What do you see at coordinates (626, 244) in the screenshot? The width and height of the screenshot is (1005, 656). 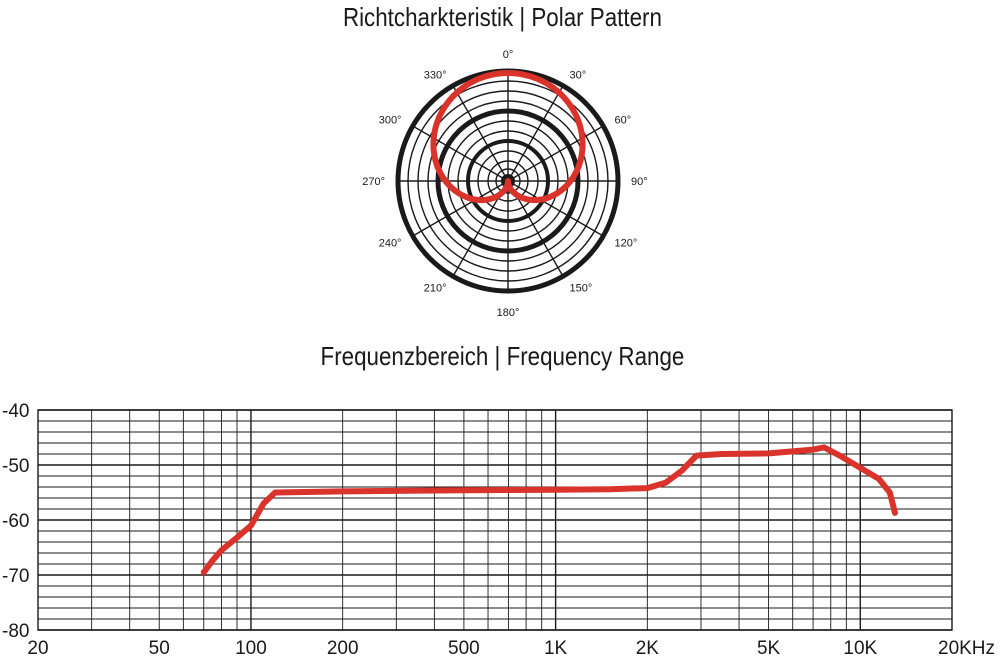 I see `polar-angle-label: 120°` at bounding box center [626, 244].